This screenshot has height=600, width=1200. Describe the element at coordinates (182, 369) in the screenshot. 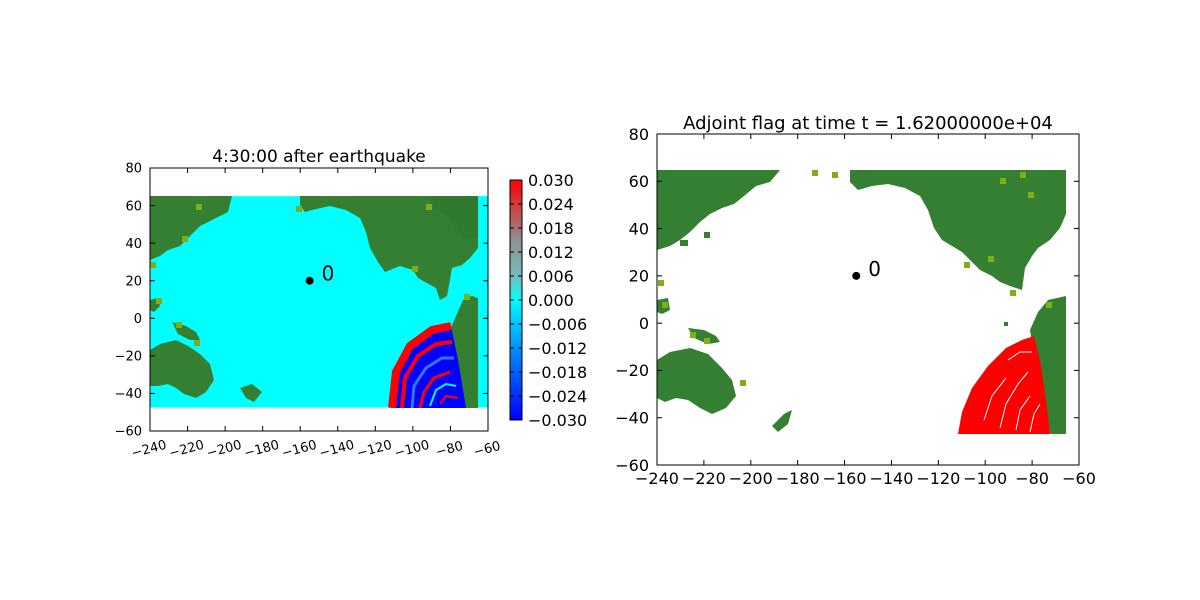

I see `left-land-australia` at that location.